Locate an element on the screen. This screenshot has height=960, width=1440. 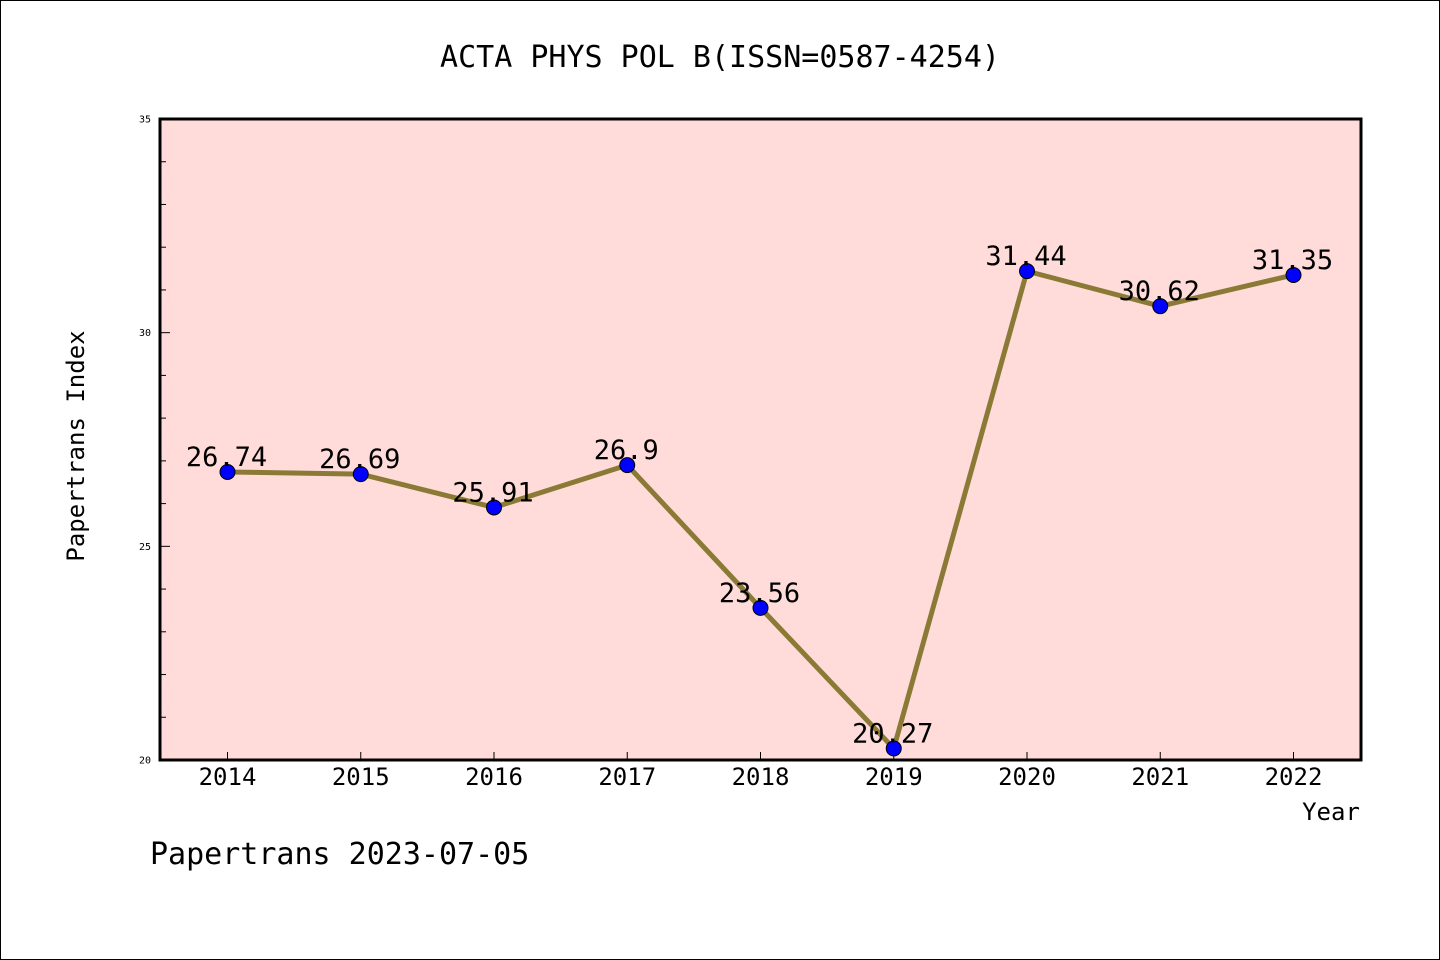
data-label: 26.74 is located at coordinates (226, 457).